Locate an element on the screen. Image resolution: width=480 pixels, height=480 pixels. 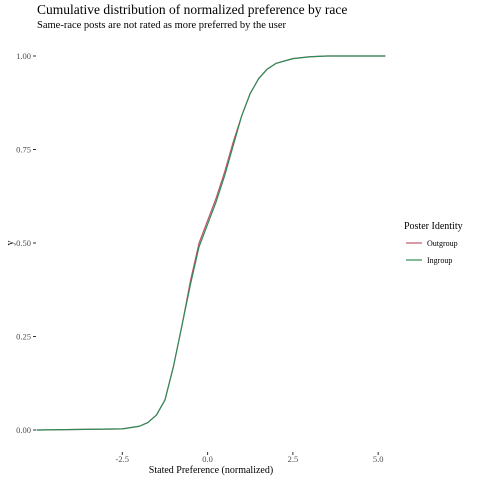
x-axis: -2.5 0.0 2.5 5.0 is located at coordinates (250, 458).